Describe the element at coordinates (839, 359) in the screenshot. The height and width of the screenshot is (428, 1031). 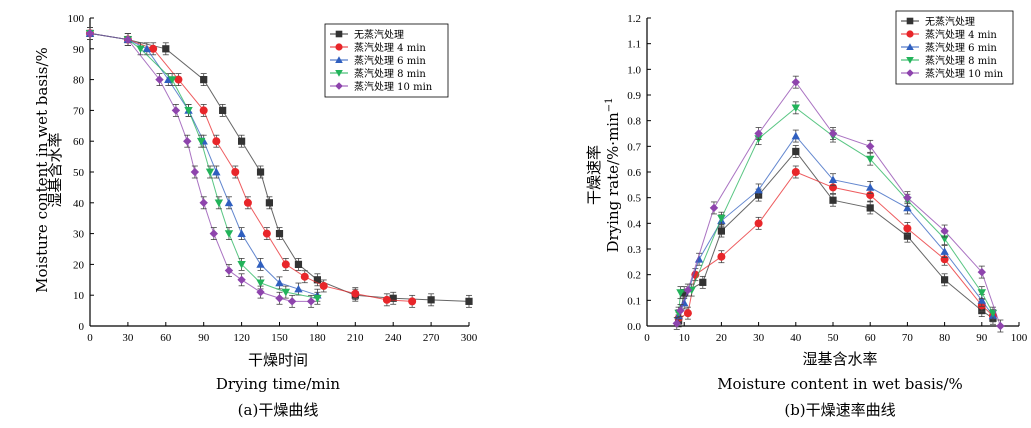
I see `chart-b-xlabel-cn: 湿基含水率` at that location.